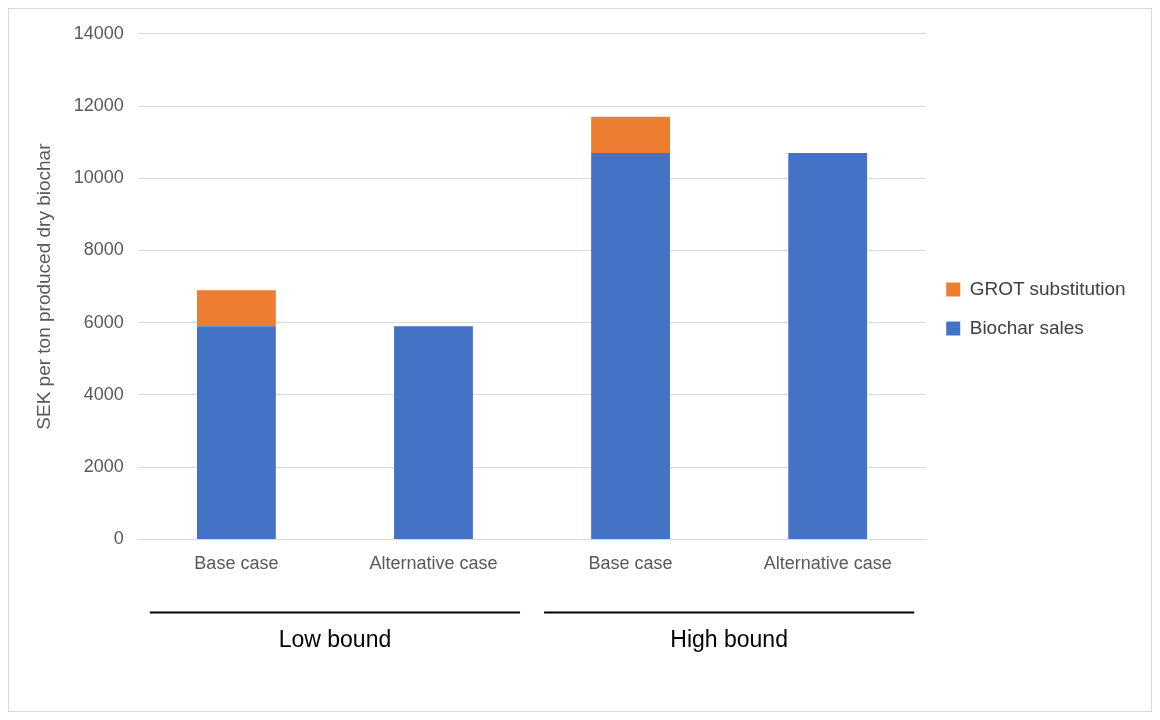 The width and height of the screenshot is (1160, 720). I want to click on y-tick-label: 4000, so click(103, 393).